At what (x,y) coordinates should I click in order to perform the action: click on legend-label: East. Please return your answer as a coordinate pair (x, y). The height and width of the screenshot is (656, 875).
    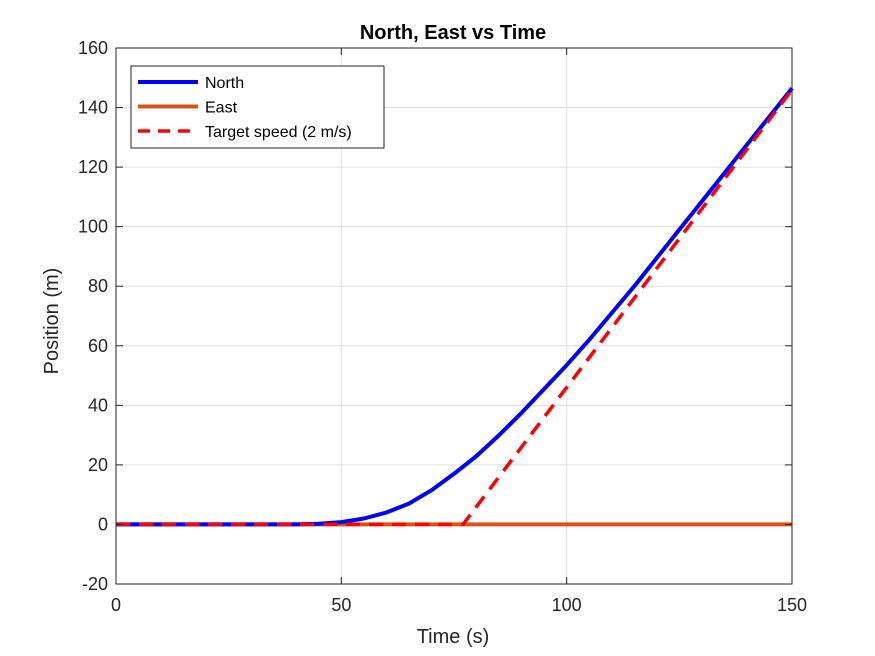
    Looking at the image, I should click on (221, 108).